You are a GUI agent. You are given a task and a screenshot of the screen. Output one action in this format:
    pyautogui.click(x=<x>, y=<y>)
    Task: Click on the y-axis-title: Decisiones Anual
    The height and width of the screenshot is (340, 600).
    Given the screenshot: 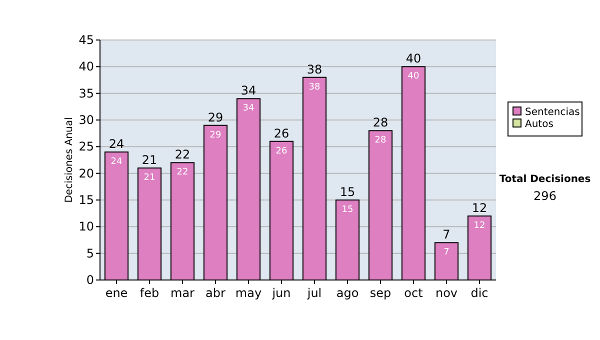 What is the action you would take?
    pyautogui.click(x=69, y=160)
    